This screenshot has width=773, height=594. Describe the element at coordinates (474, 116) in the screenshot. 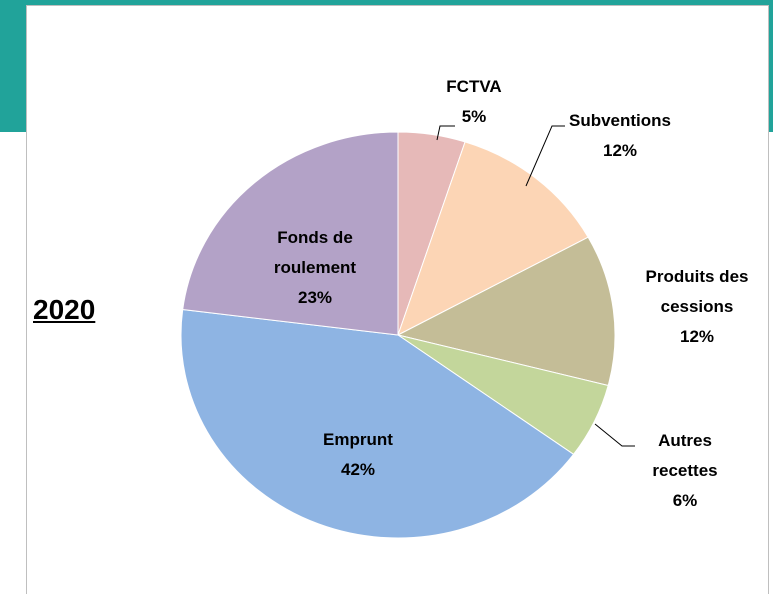

I see `value-label: 5%` at that location.